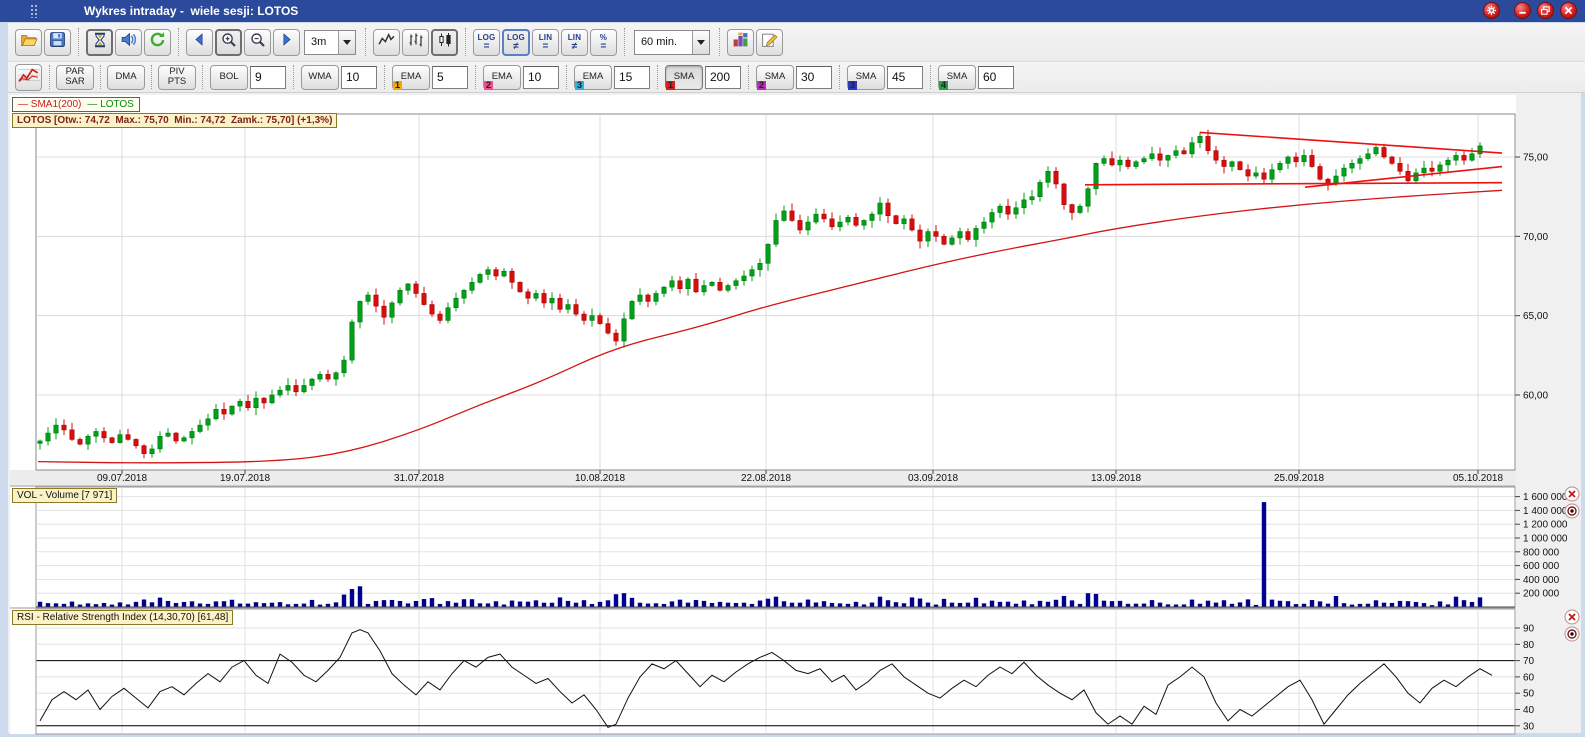 This screenshot has height=737, width=1585. Describe the element at coordinates (1535, 158) in the screenshot. I see `svg-text: 75,00` at that location.